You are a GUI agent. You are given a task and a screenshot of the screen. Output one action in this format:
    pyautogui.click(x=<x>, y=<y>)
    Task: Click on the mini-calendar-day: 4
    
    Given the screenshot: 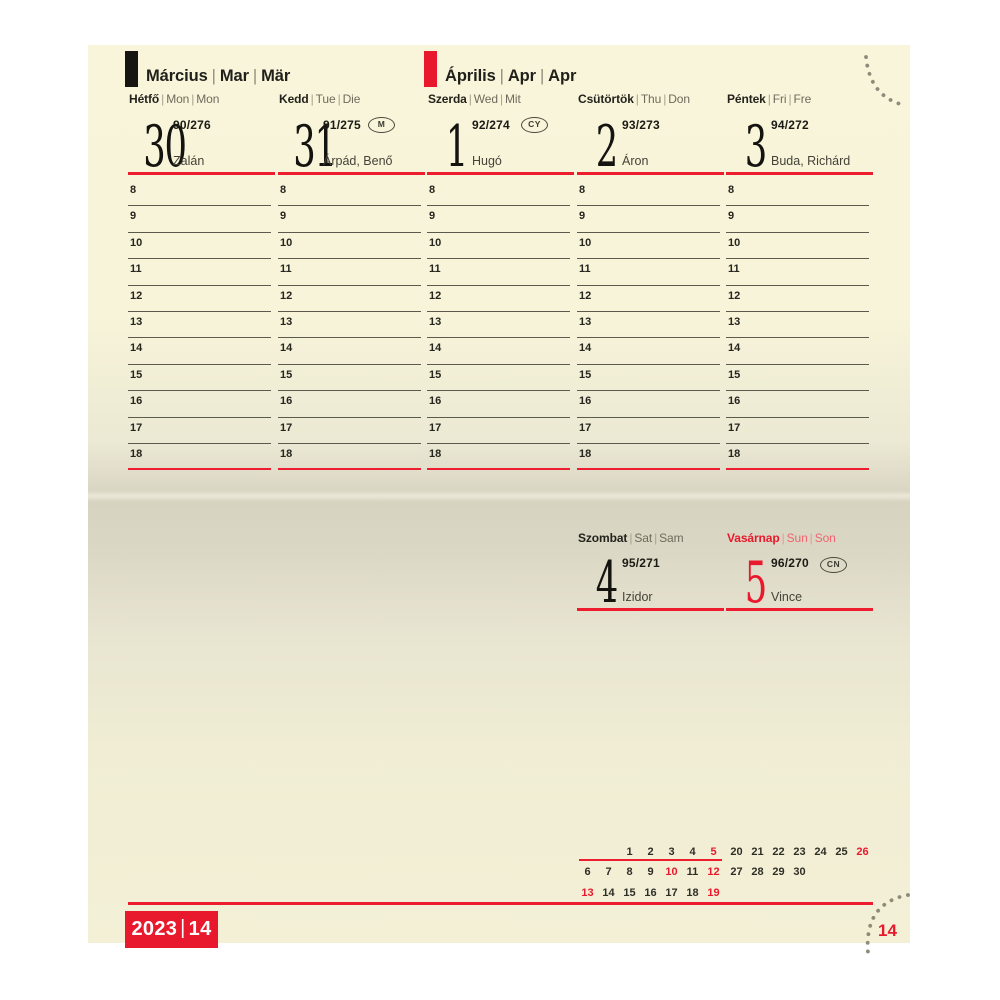 What is the action you would take?
    pyautogui.click(x=692, y=852)
    